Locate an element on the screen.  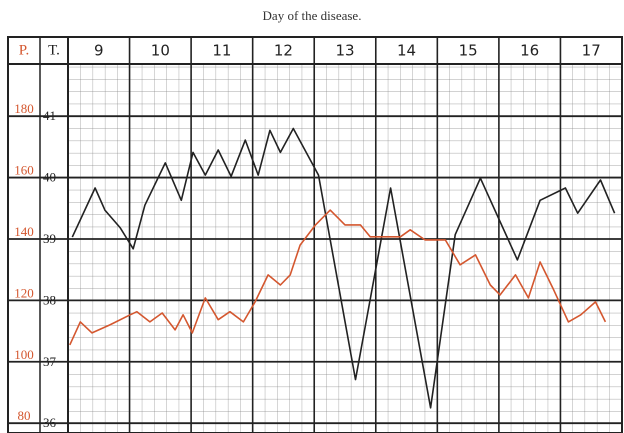
y2-tick-label: 180 is located at coordinates (24, 108).